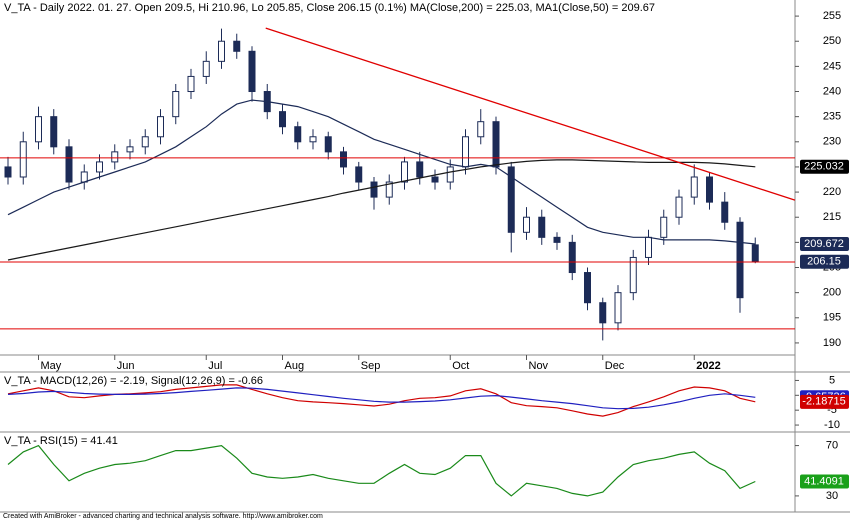 Image resolution: width=850 pixels, height=520 pixels. I want to click on price-label: 206.15, so click(824, 262).